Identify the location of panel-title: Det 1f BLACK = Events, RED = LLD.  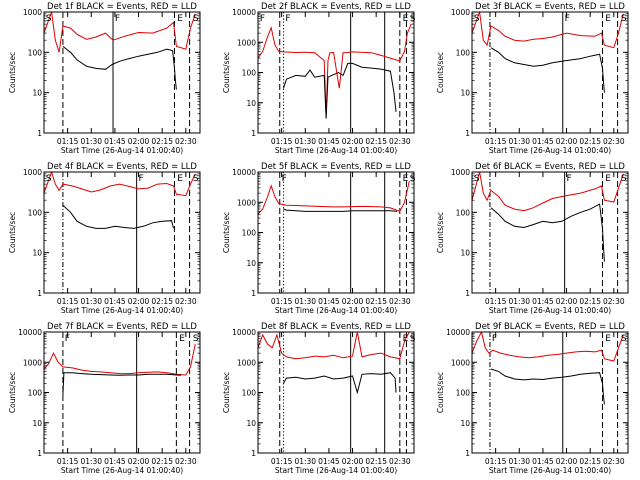
(122, 7).